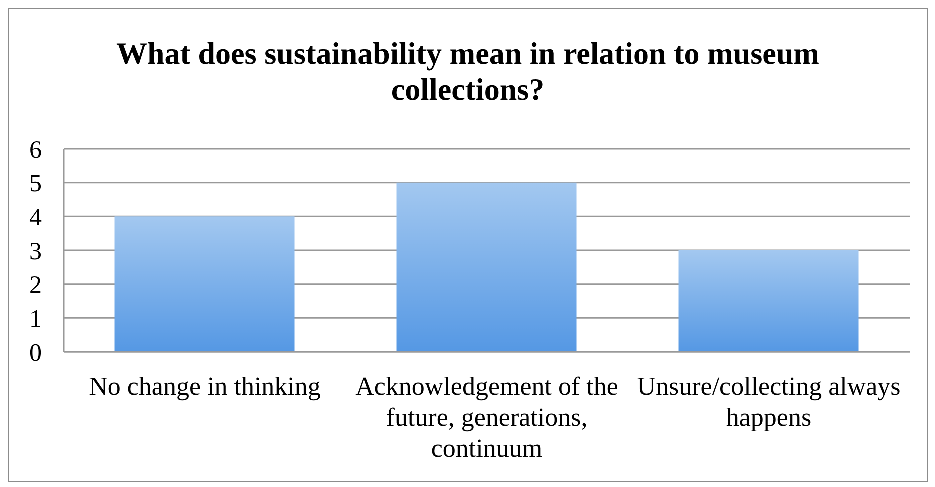 This screenshot has height=487, width=935. Describe the element at coordinates (36, 252) in the screenshot. I see `y-tick-label: 3` at that location.